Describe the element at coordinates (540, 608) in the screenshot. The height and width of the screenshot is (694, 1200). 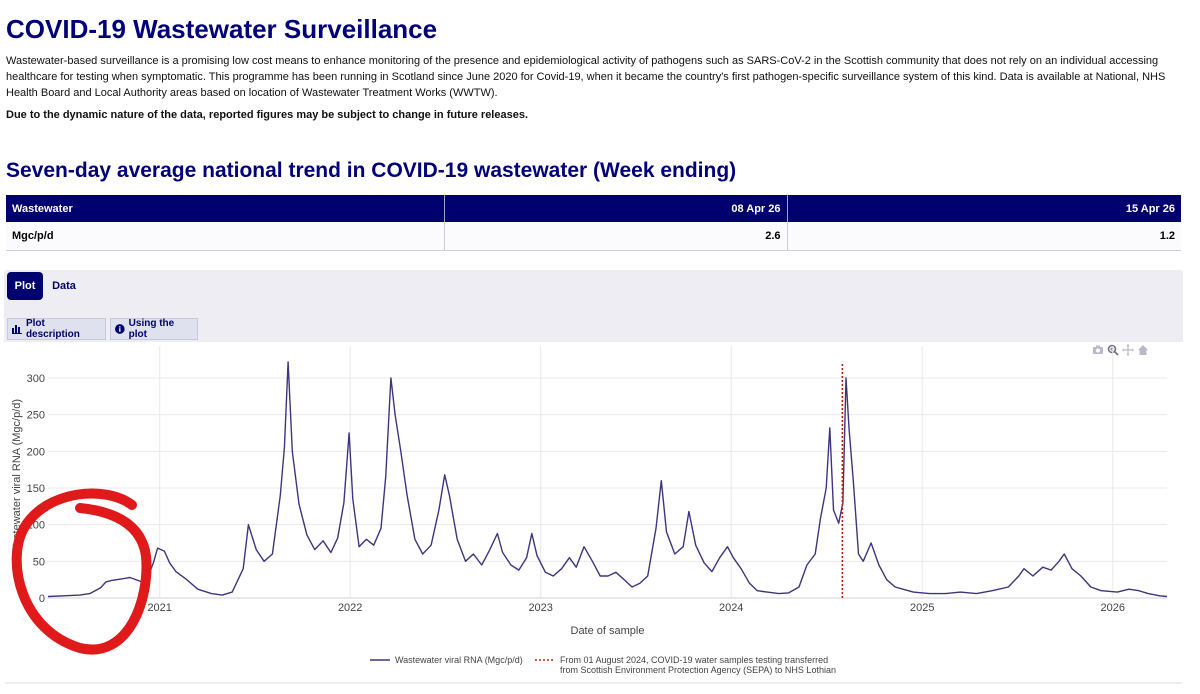
I see `x-tick-label: 2023` at that location.